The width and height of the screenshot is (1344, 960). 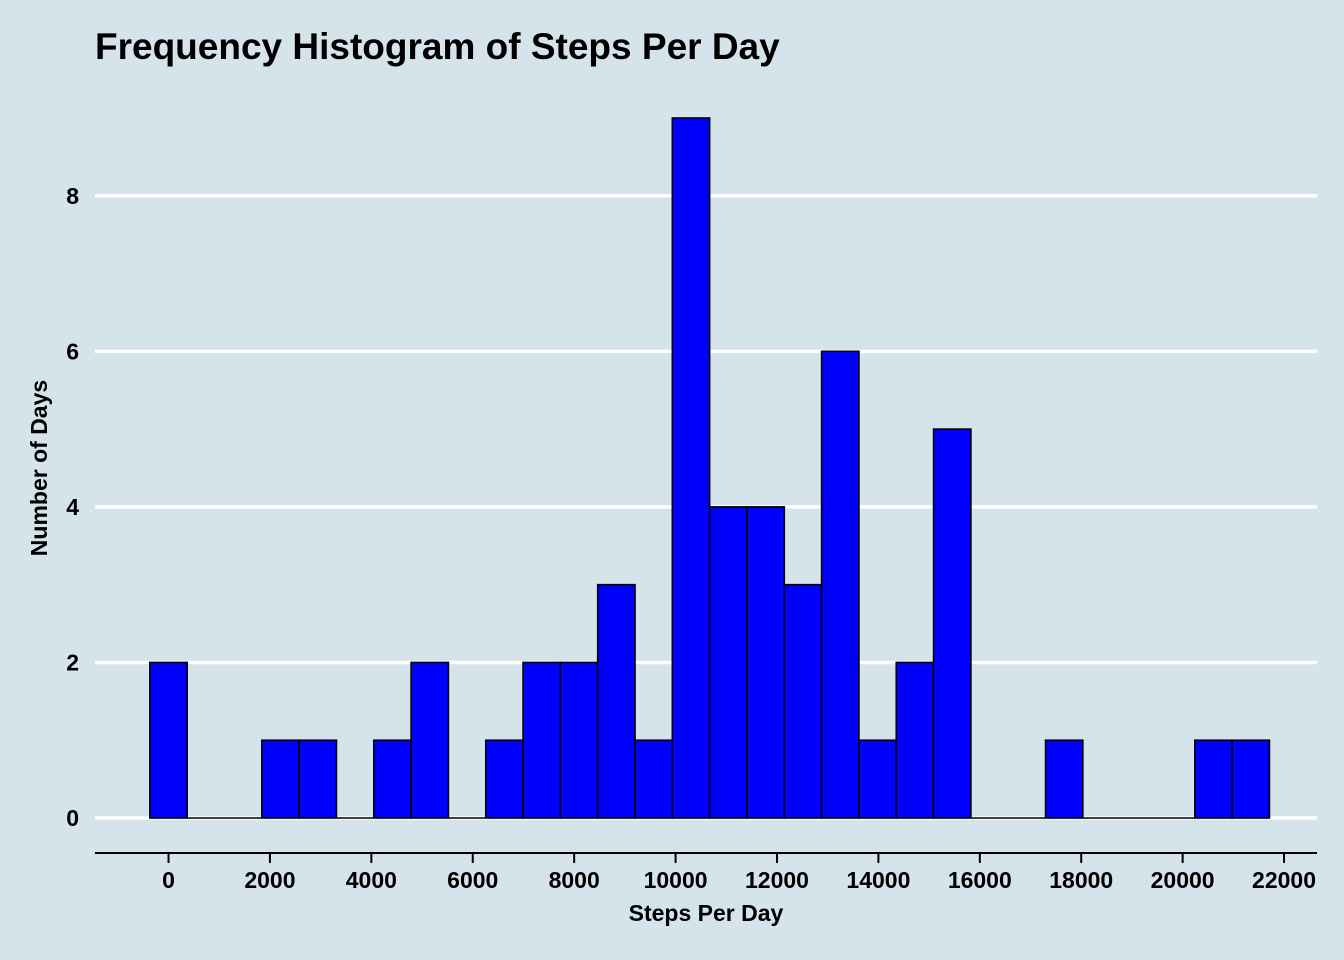 I want to click on y-tick-label: 2, so click(x=72, y=662).